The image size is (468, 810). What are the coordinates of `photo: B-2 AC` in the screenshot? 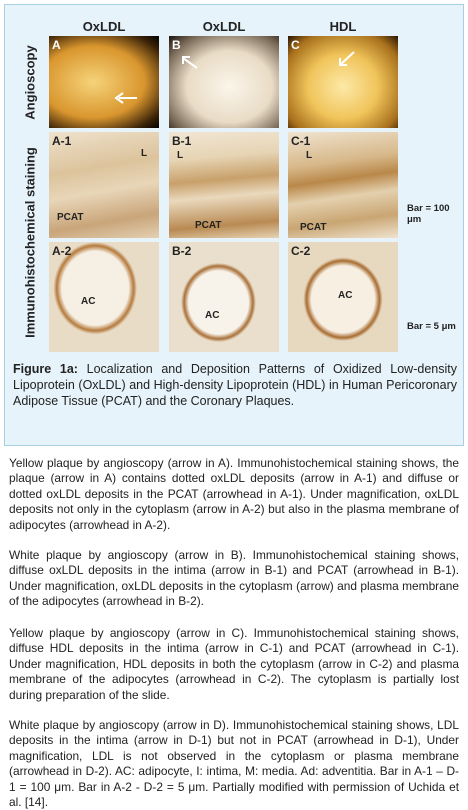 It's located at (224, 297).